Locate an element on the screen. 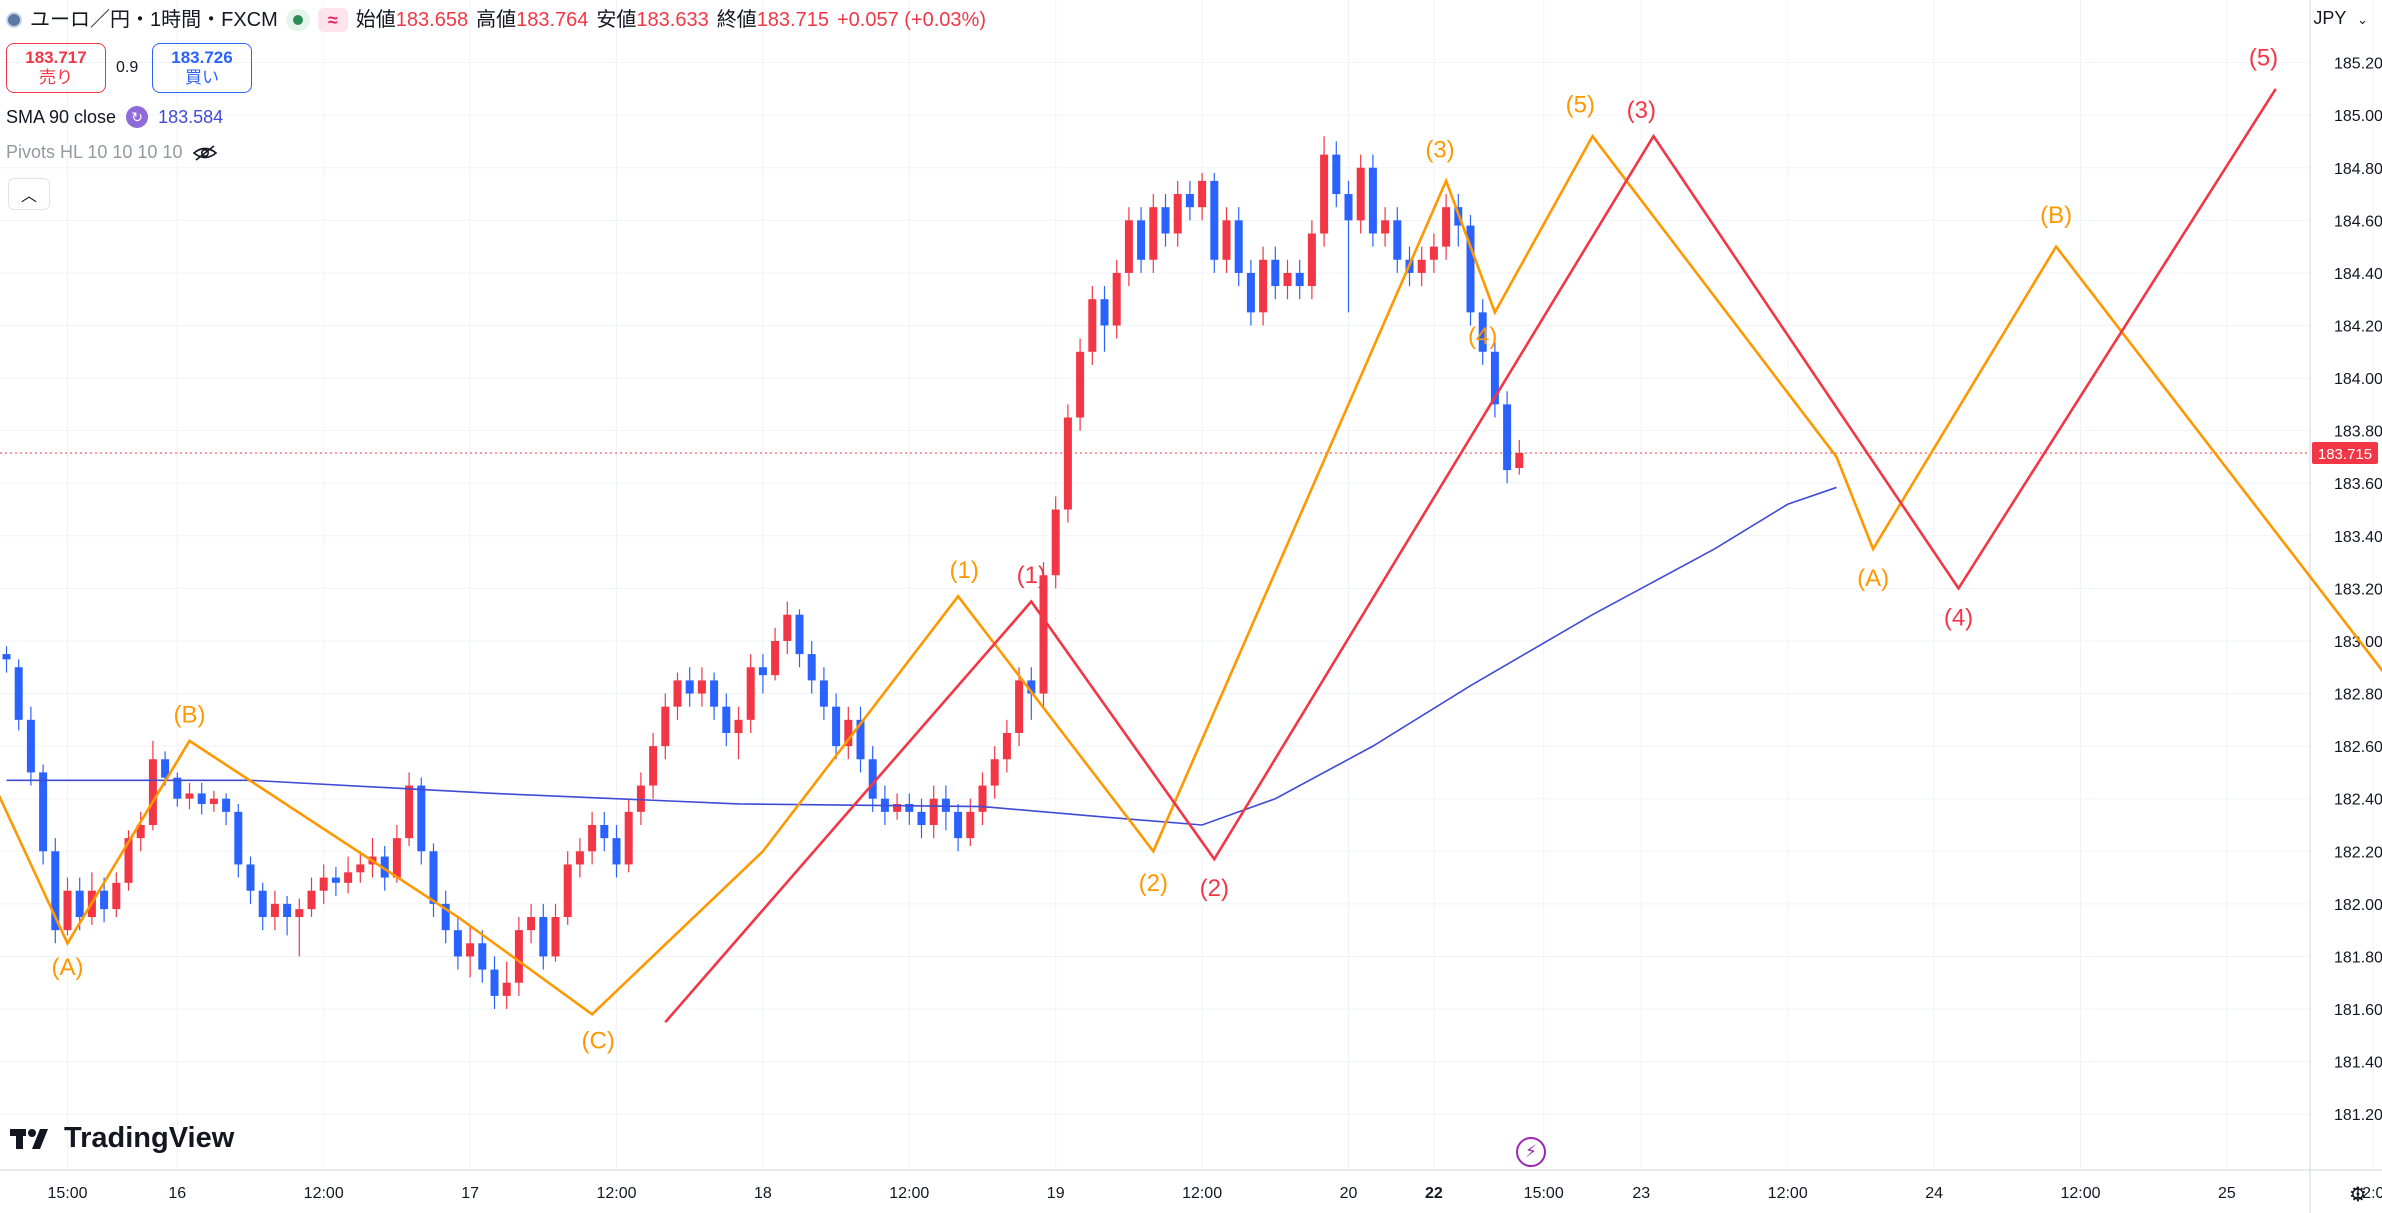 The image size is (2382, 1213). high-value: 183.764 is located at coordinates (552, 20).